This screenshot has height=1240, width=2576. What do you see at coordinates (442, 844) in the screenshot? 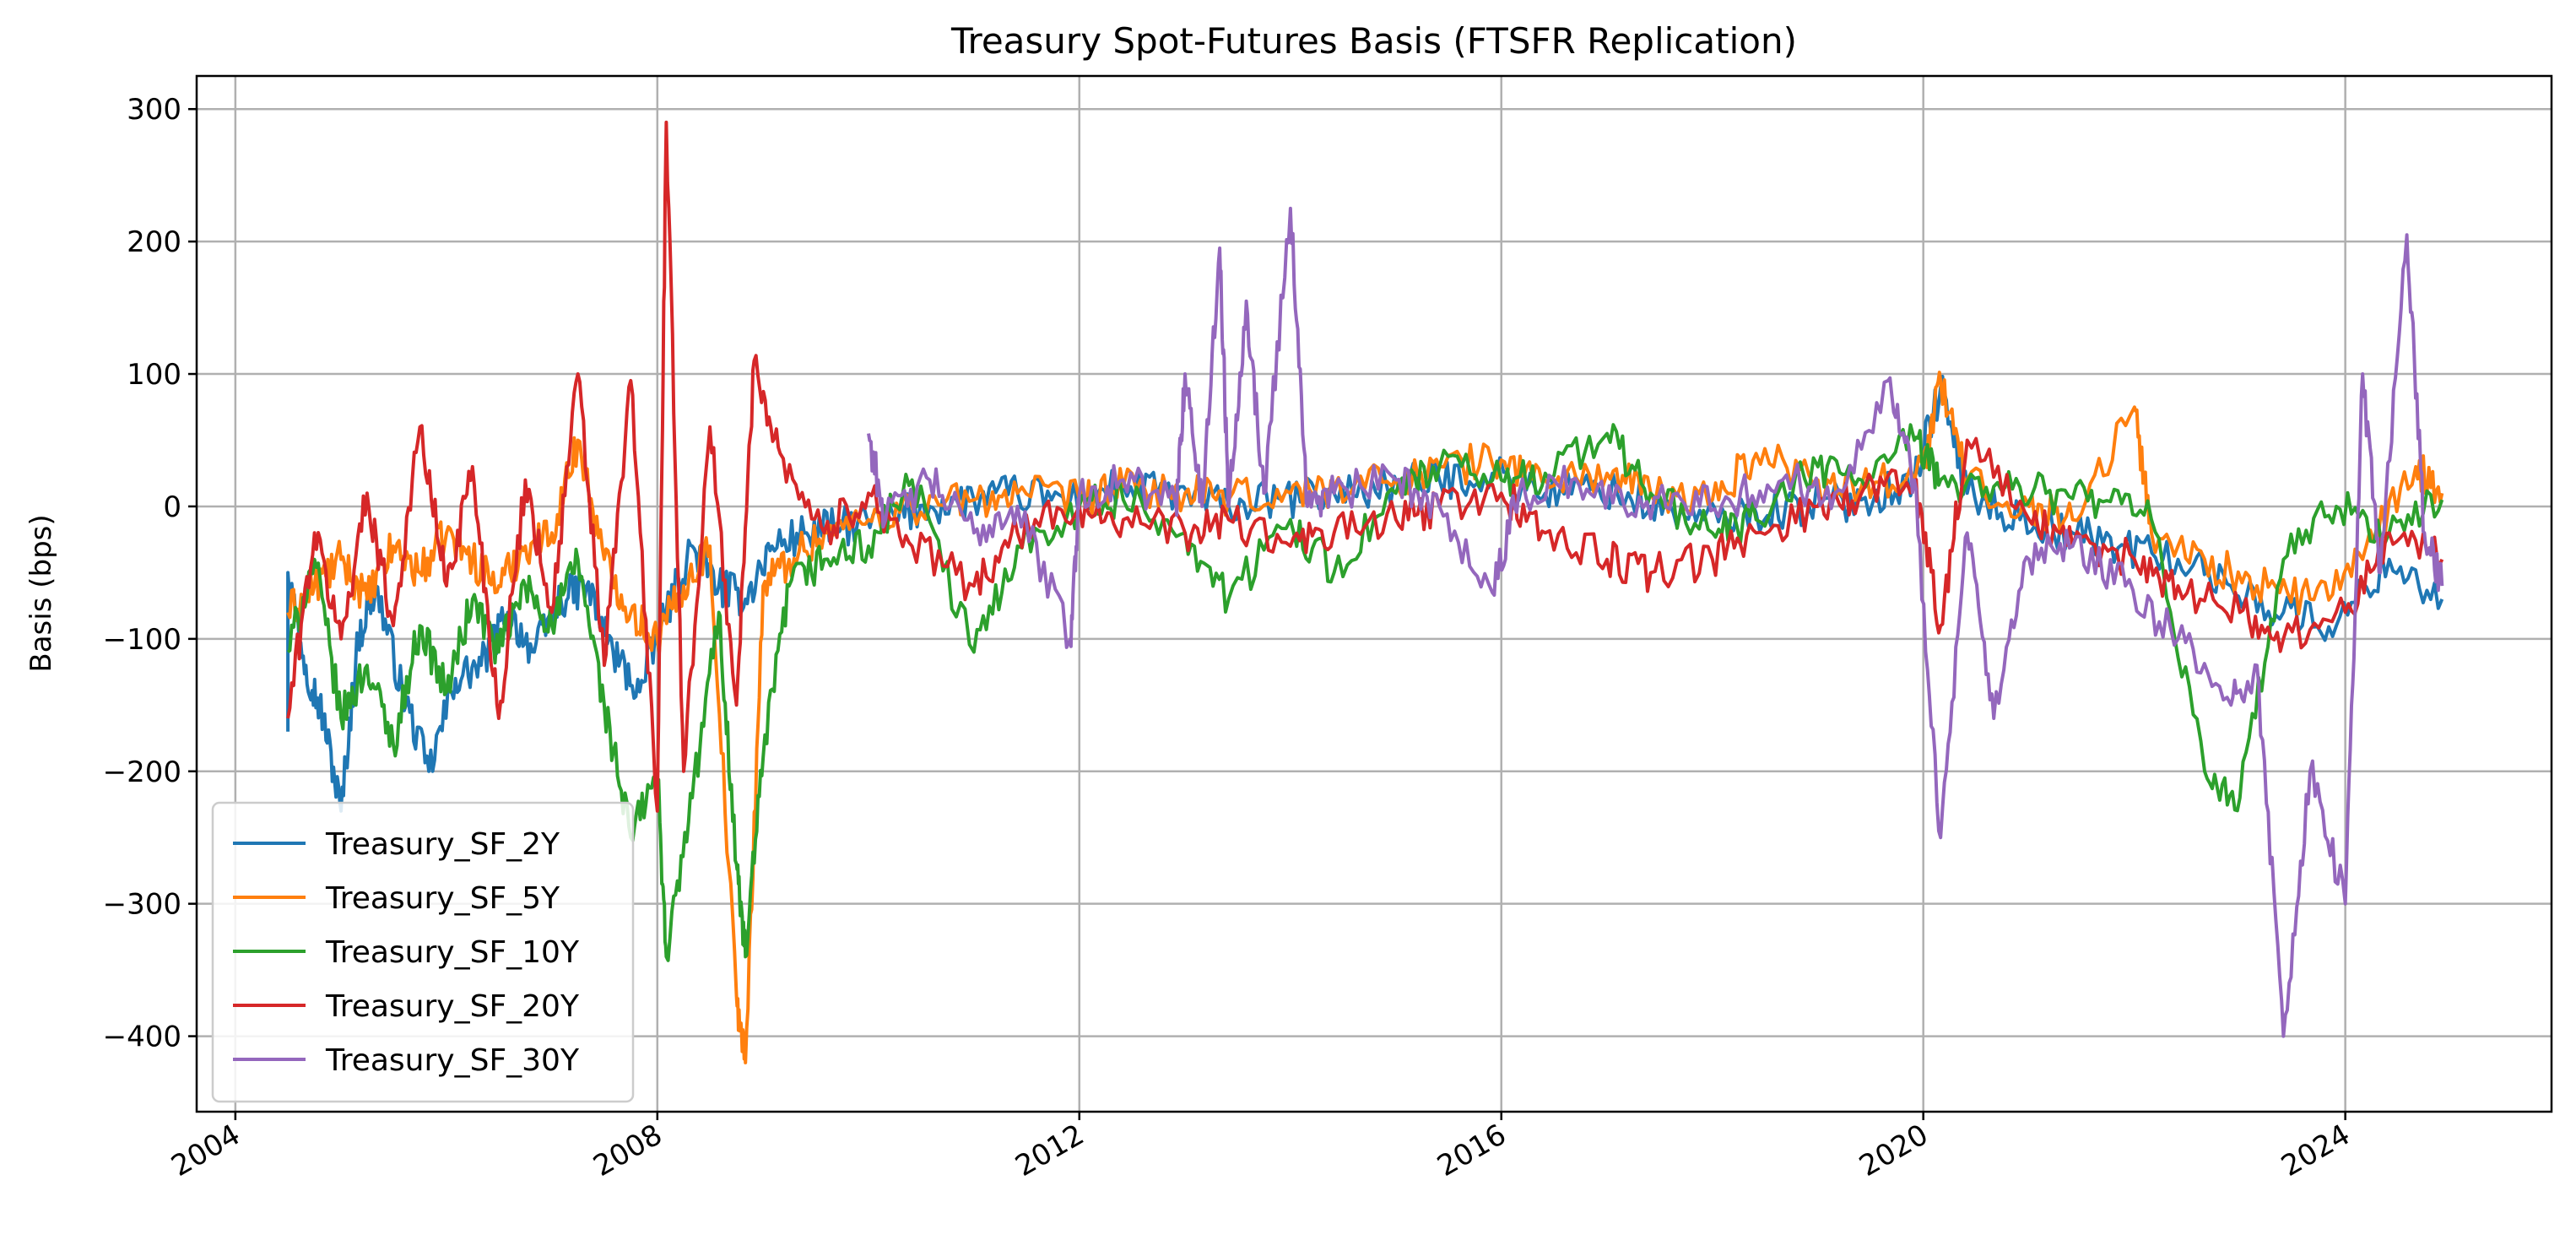
I see `legend-label: Treasury_SF_2Y` at bounding box center [442, 844].